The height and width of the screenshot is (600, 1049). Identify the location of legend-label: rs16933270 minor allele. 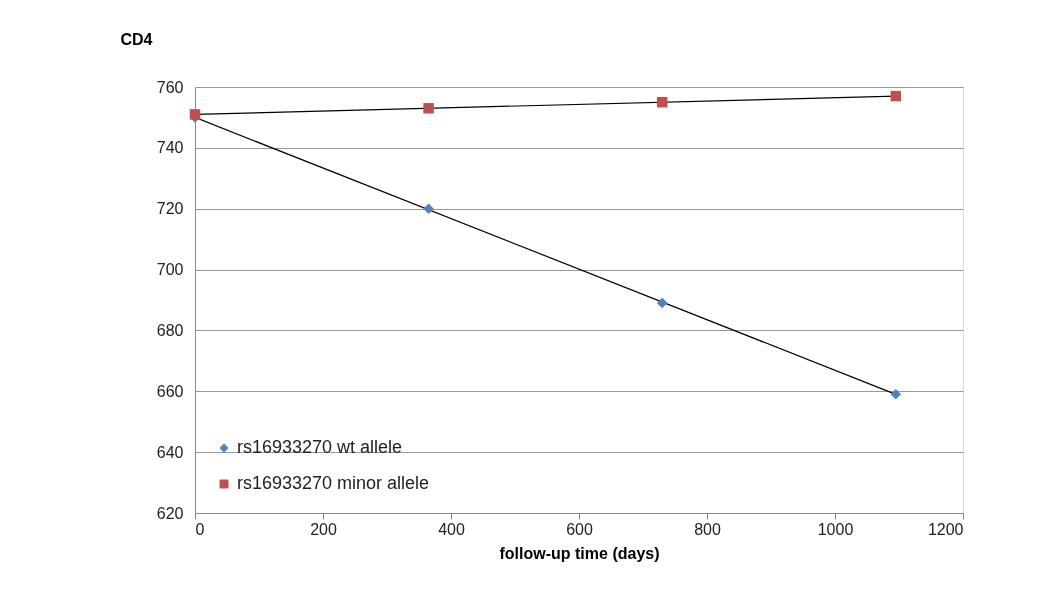
(333, 483).